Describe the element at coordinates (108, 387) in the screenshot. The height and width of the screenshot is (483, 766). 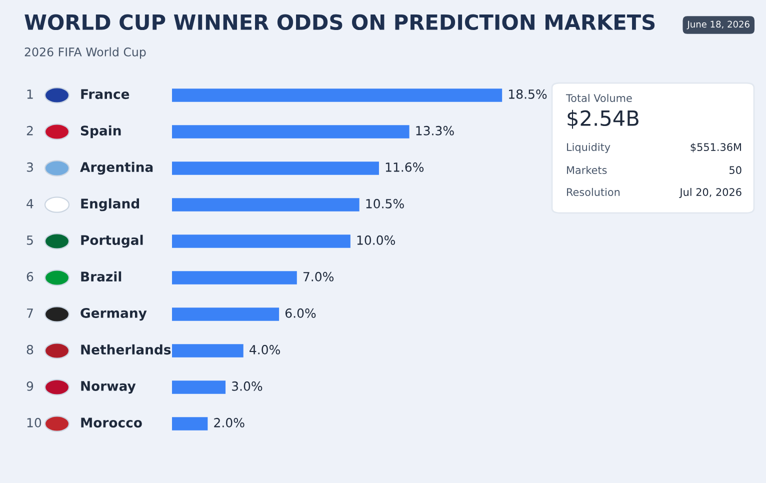
I see `y-tick-label: Norway` at that location.